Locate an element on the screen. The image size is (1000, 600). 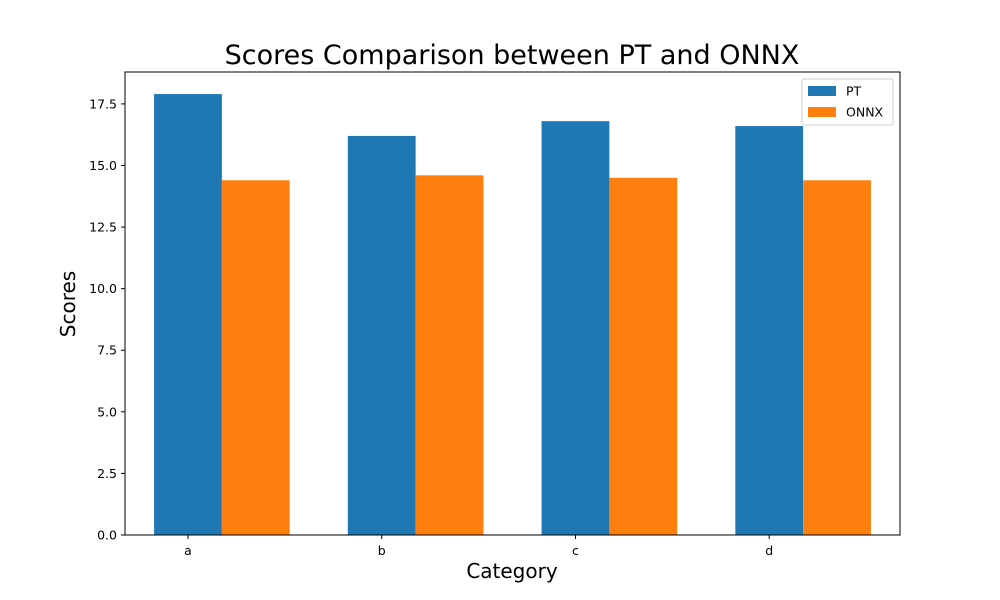
legend-label-pt: PT is located at coordinates (854, 91).